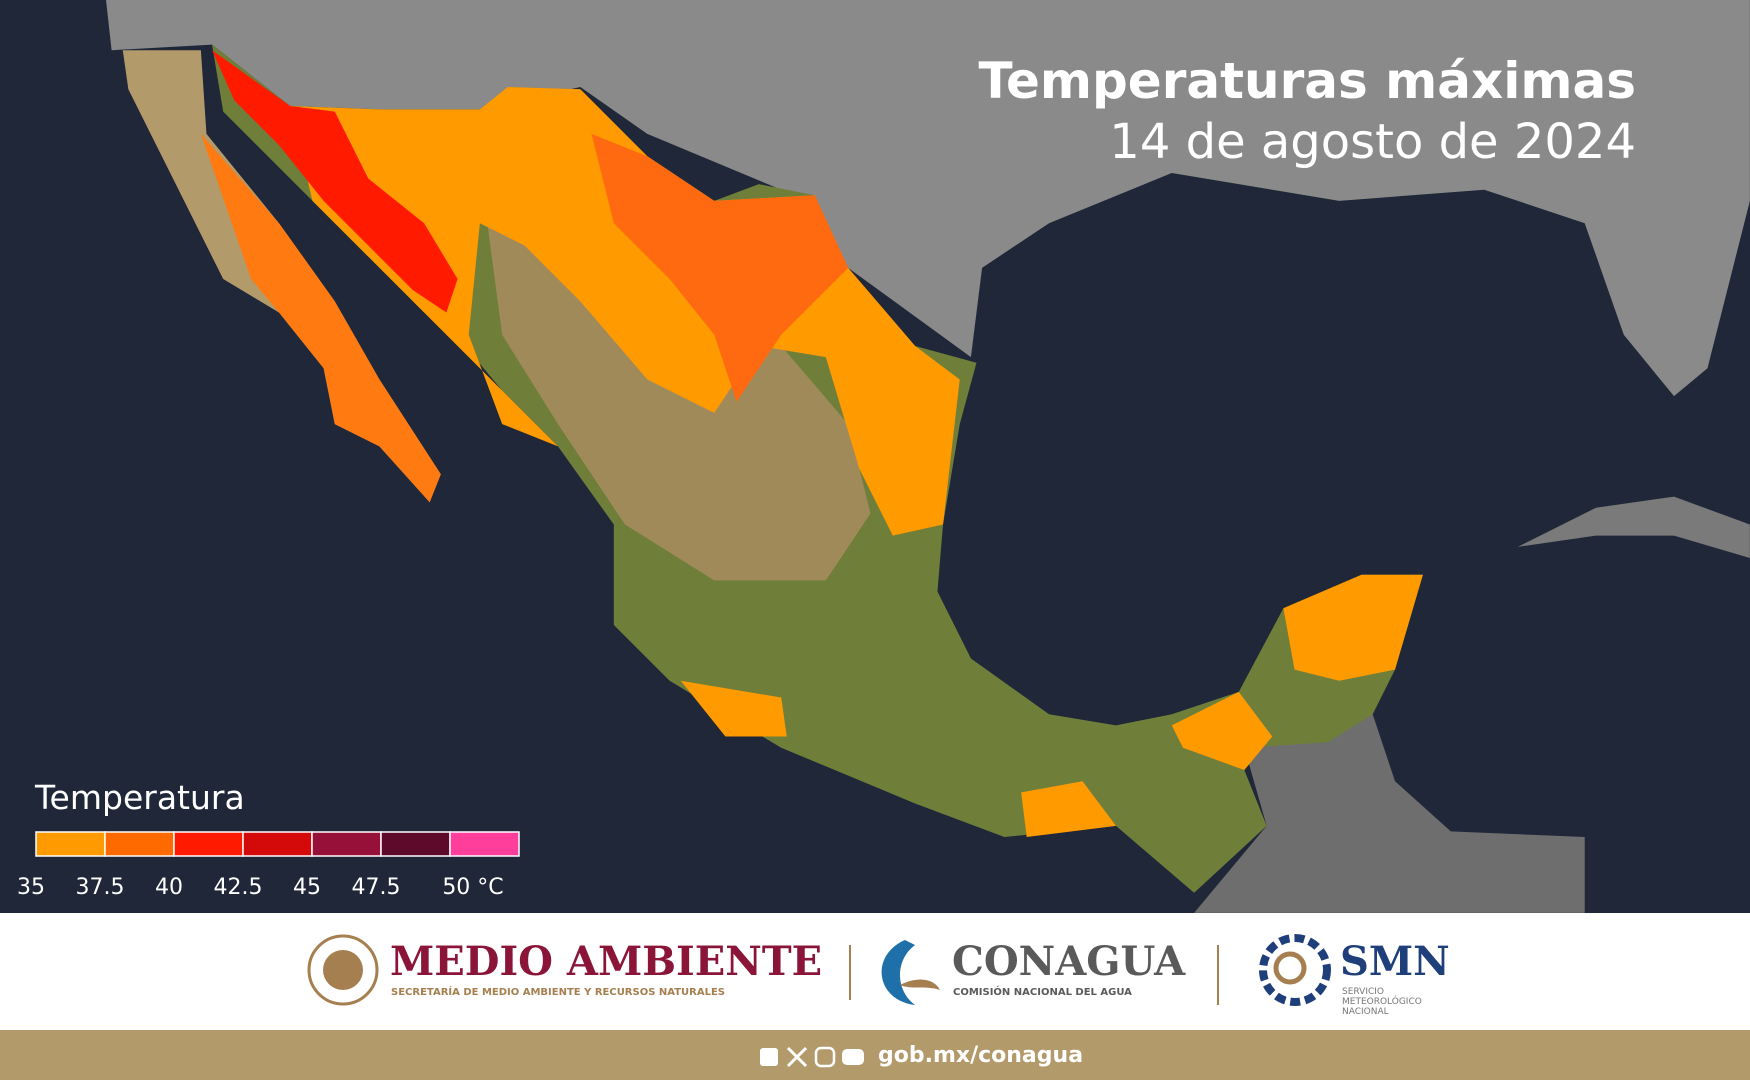  Describe the element at coordinates (1222, 731) in the screenshot. I see `heat-zone-tabasco` at that location.